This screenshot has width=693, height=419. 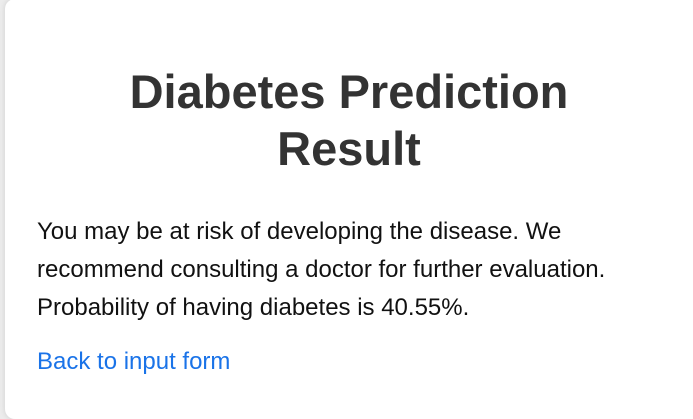 What do you see at coordinates (134, 361) in the screenshot?
I see `back-to-input-form-link: Back to input form` at bounding box center [134, 361].